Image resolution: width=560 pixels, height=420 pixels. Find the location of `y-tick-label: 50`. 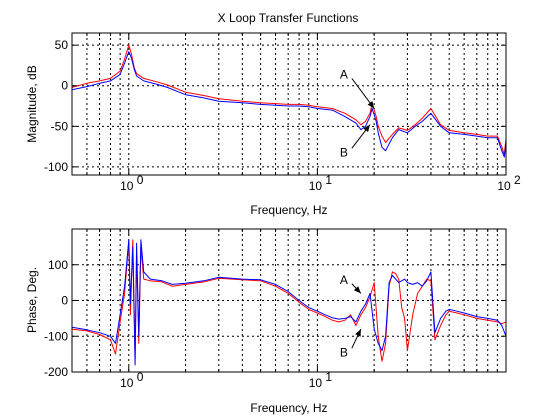

y-tick-label: 50 is located at coordinates (62, 45).